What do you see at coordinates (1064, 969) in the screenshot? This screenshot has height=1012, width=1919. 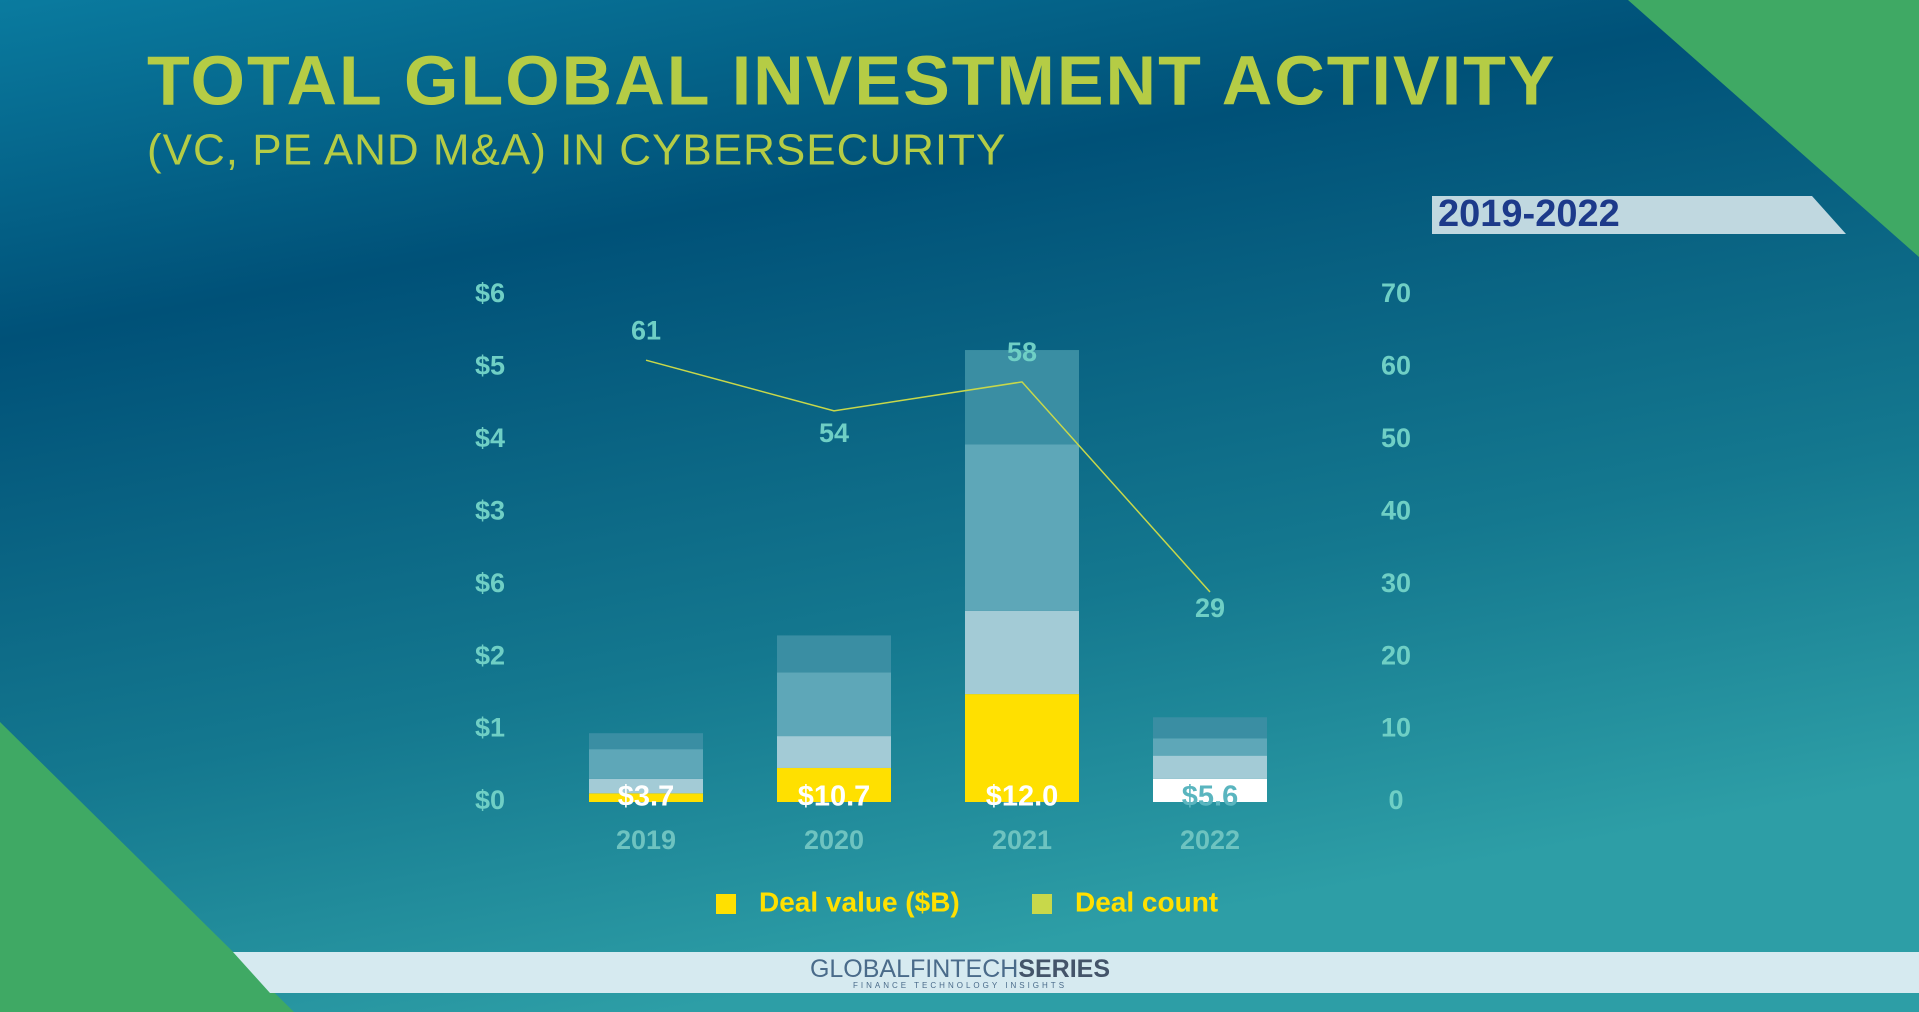 I see `brand-bold: SERIES` at bounding box center [1064, 969].